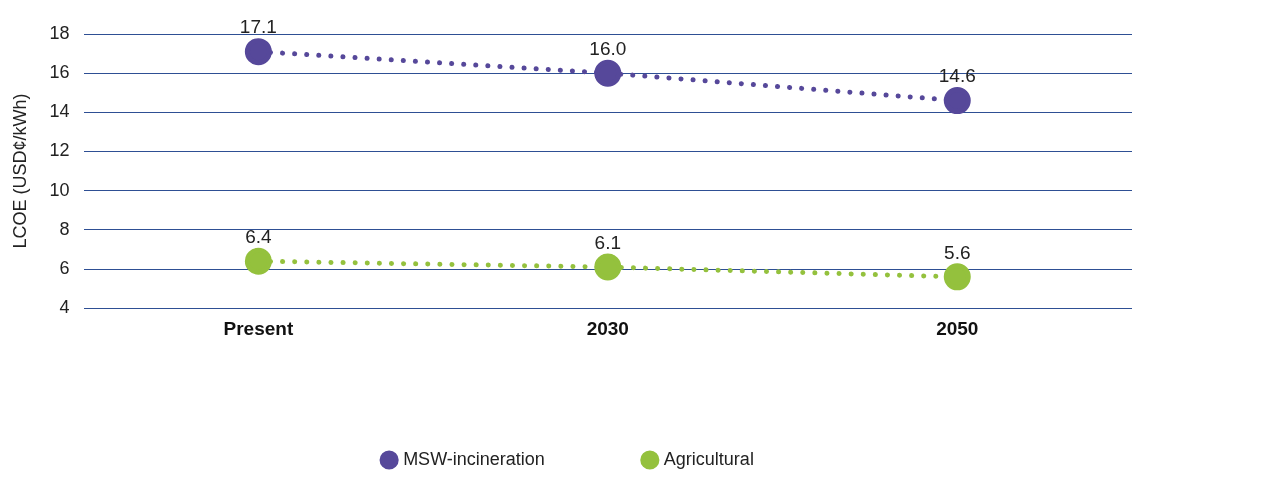  I want to click on data-label: 6.4, so click(258, 236).